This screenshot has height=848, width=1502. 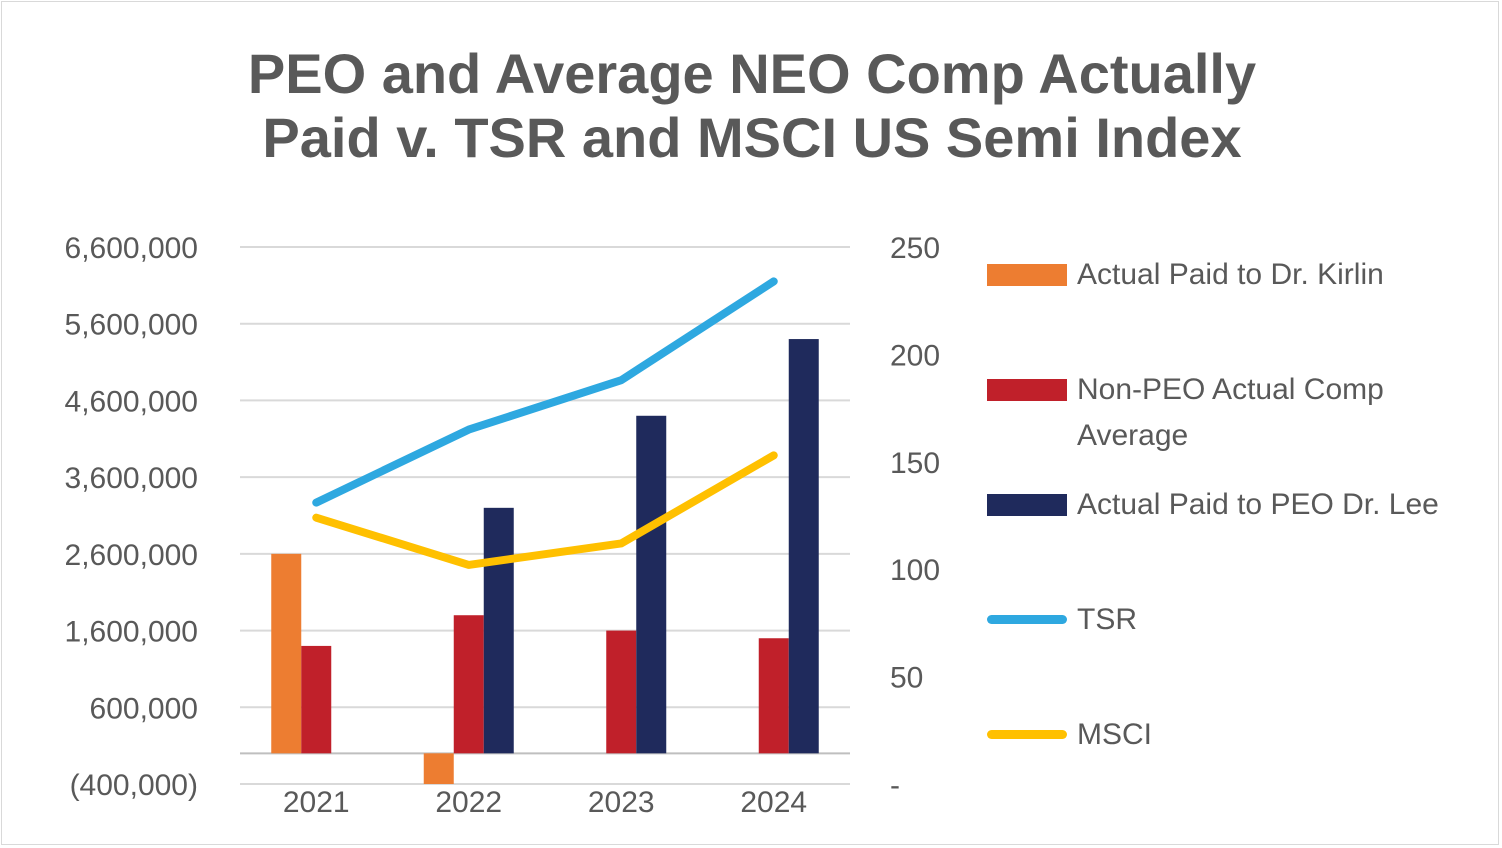 I want to click on left-tick-label: 6,600,000, so click(x=131, y=248).